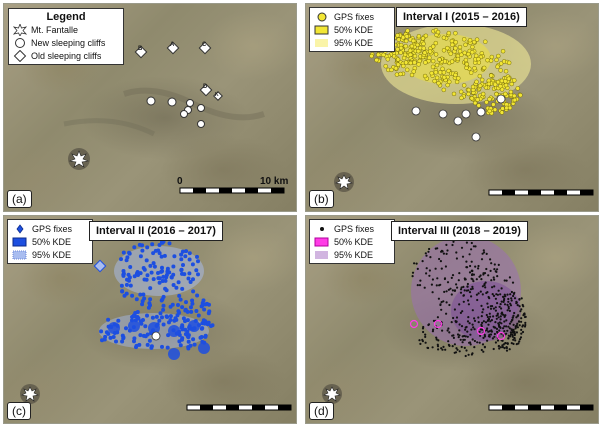  What do you see at coordinates (354, 29) in the screenshot?
I see `legend-label: 50% KDE` at bounding box center [354, 29].